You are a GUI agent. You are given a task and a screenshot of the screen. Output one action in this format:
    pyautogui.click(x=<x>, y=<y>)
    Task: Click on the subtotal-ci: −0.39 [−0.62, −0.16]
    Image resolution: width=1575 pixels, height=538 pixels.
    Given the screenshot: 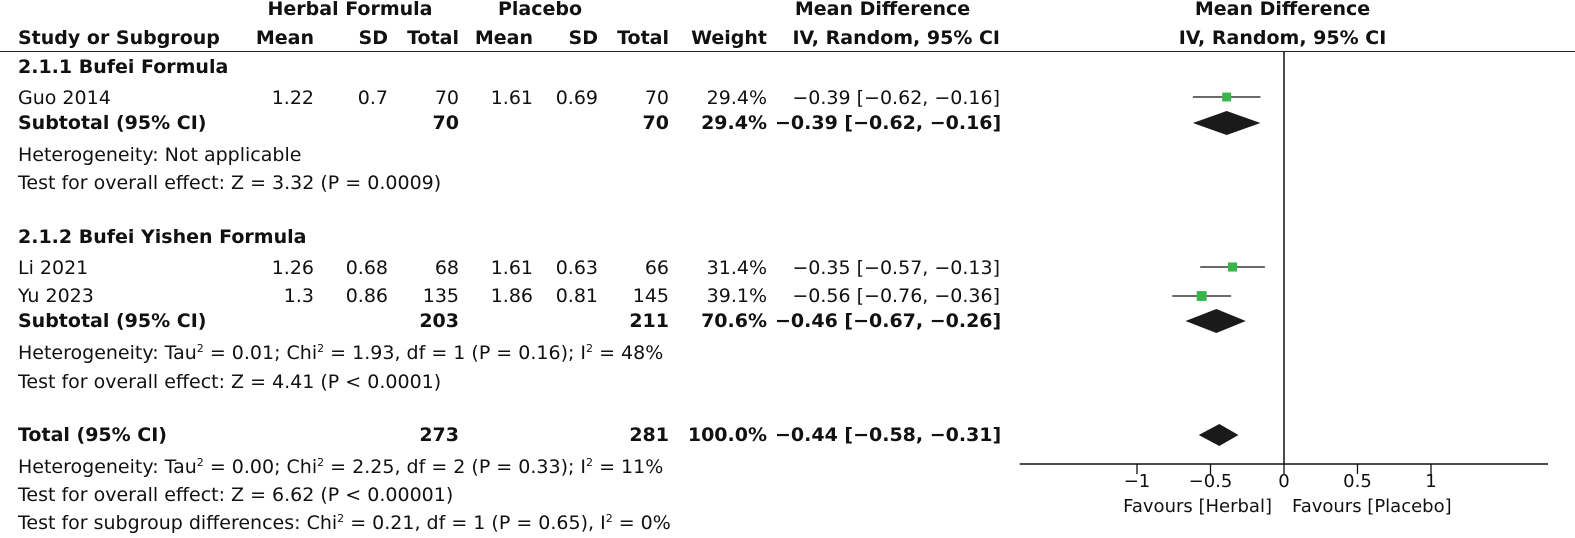 What is the action you would take?
    pyautogui.click(x=888, y=123)
    